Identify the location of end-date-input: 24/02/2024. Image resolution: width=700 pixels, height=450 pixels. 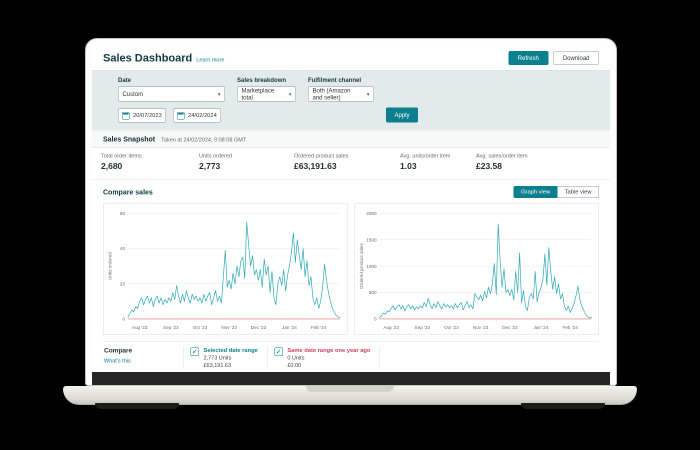
(197, 115).